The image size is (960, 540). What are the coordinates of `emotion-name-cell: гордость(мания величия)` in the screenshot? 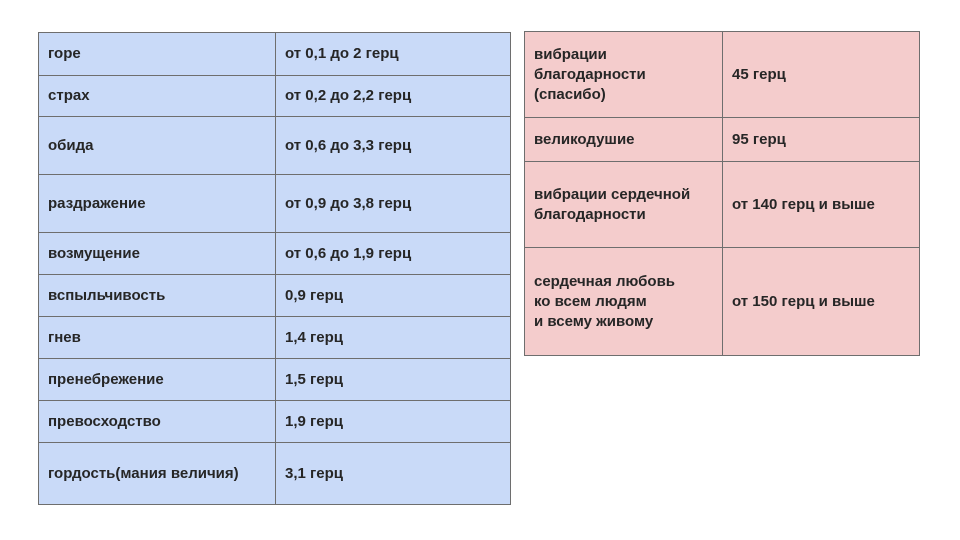 It's located at (157, 473).